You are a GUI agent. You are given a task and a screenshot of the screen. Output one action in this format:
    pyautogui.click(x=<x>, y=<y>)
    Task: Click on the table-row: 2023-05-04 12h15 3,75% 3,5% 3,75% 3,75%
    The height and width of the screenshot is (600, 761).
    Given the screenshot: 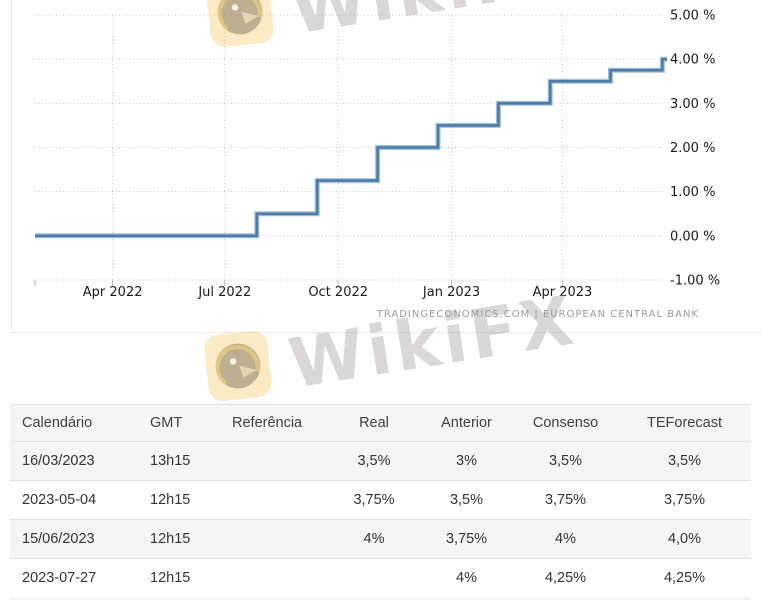 What is the action you would take?
    pyautogui.click(x=380, y=500)
    